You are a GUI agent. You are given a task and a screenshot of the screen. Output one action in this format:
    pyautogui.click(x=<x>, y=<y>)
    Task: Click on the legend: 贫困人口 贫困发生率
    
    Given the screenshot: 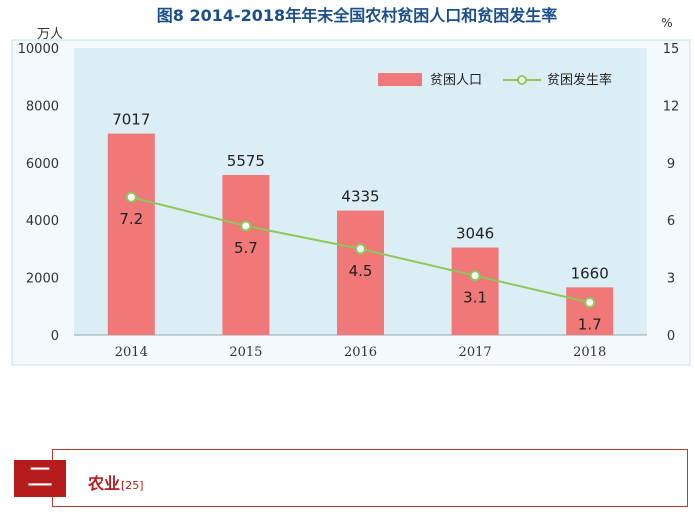 What is the action you would take?
    pyautogui.click(x=495, y=80)
    